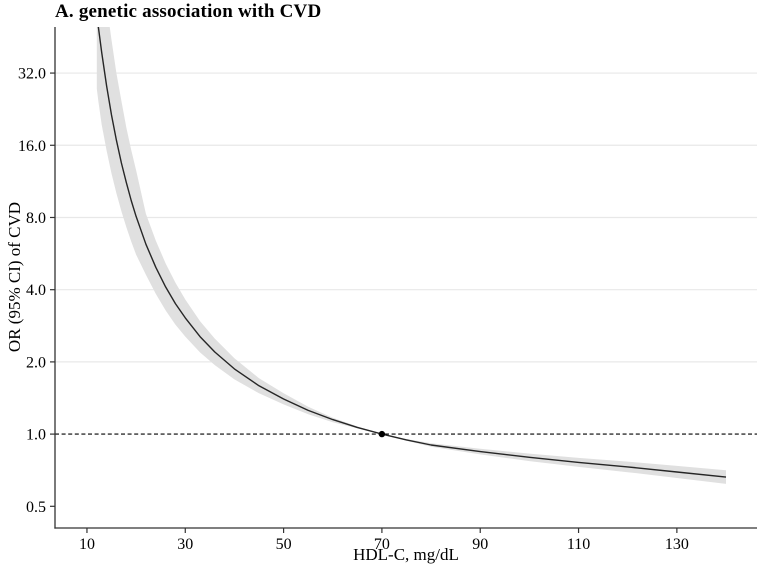 The height and width of the screenshot is (574, 759). Describe the element at coordinates (36, 507) in the screenshot. I see `y-tick-label: 0.5` at that location.